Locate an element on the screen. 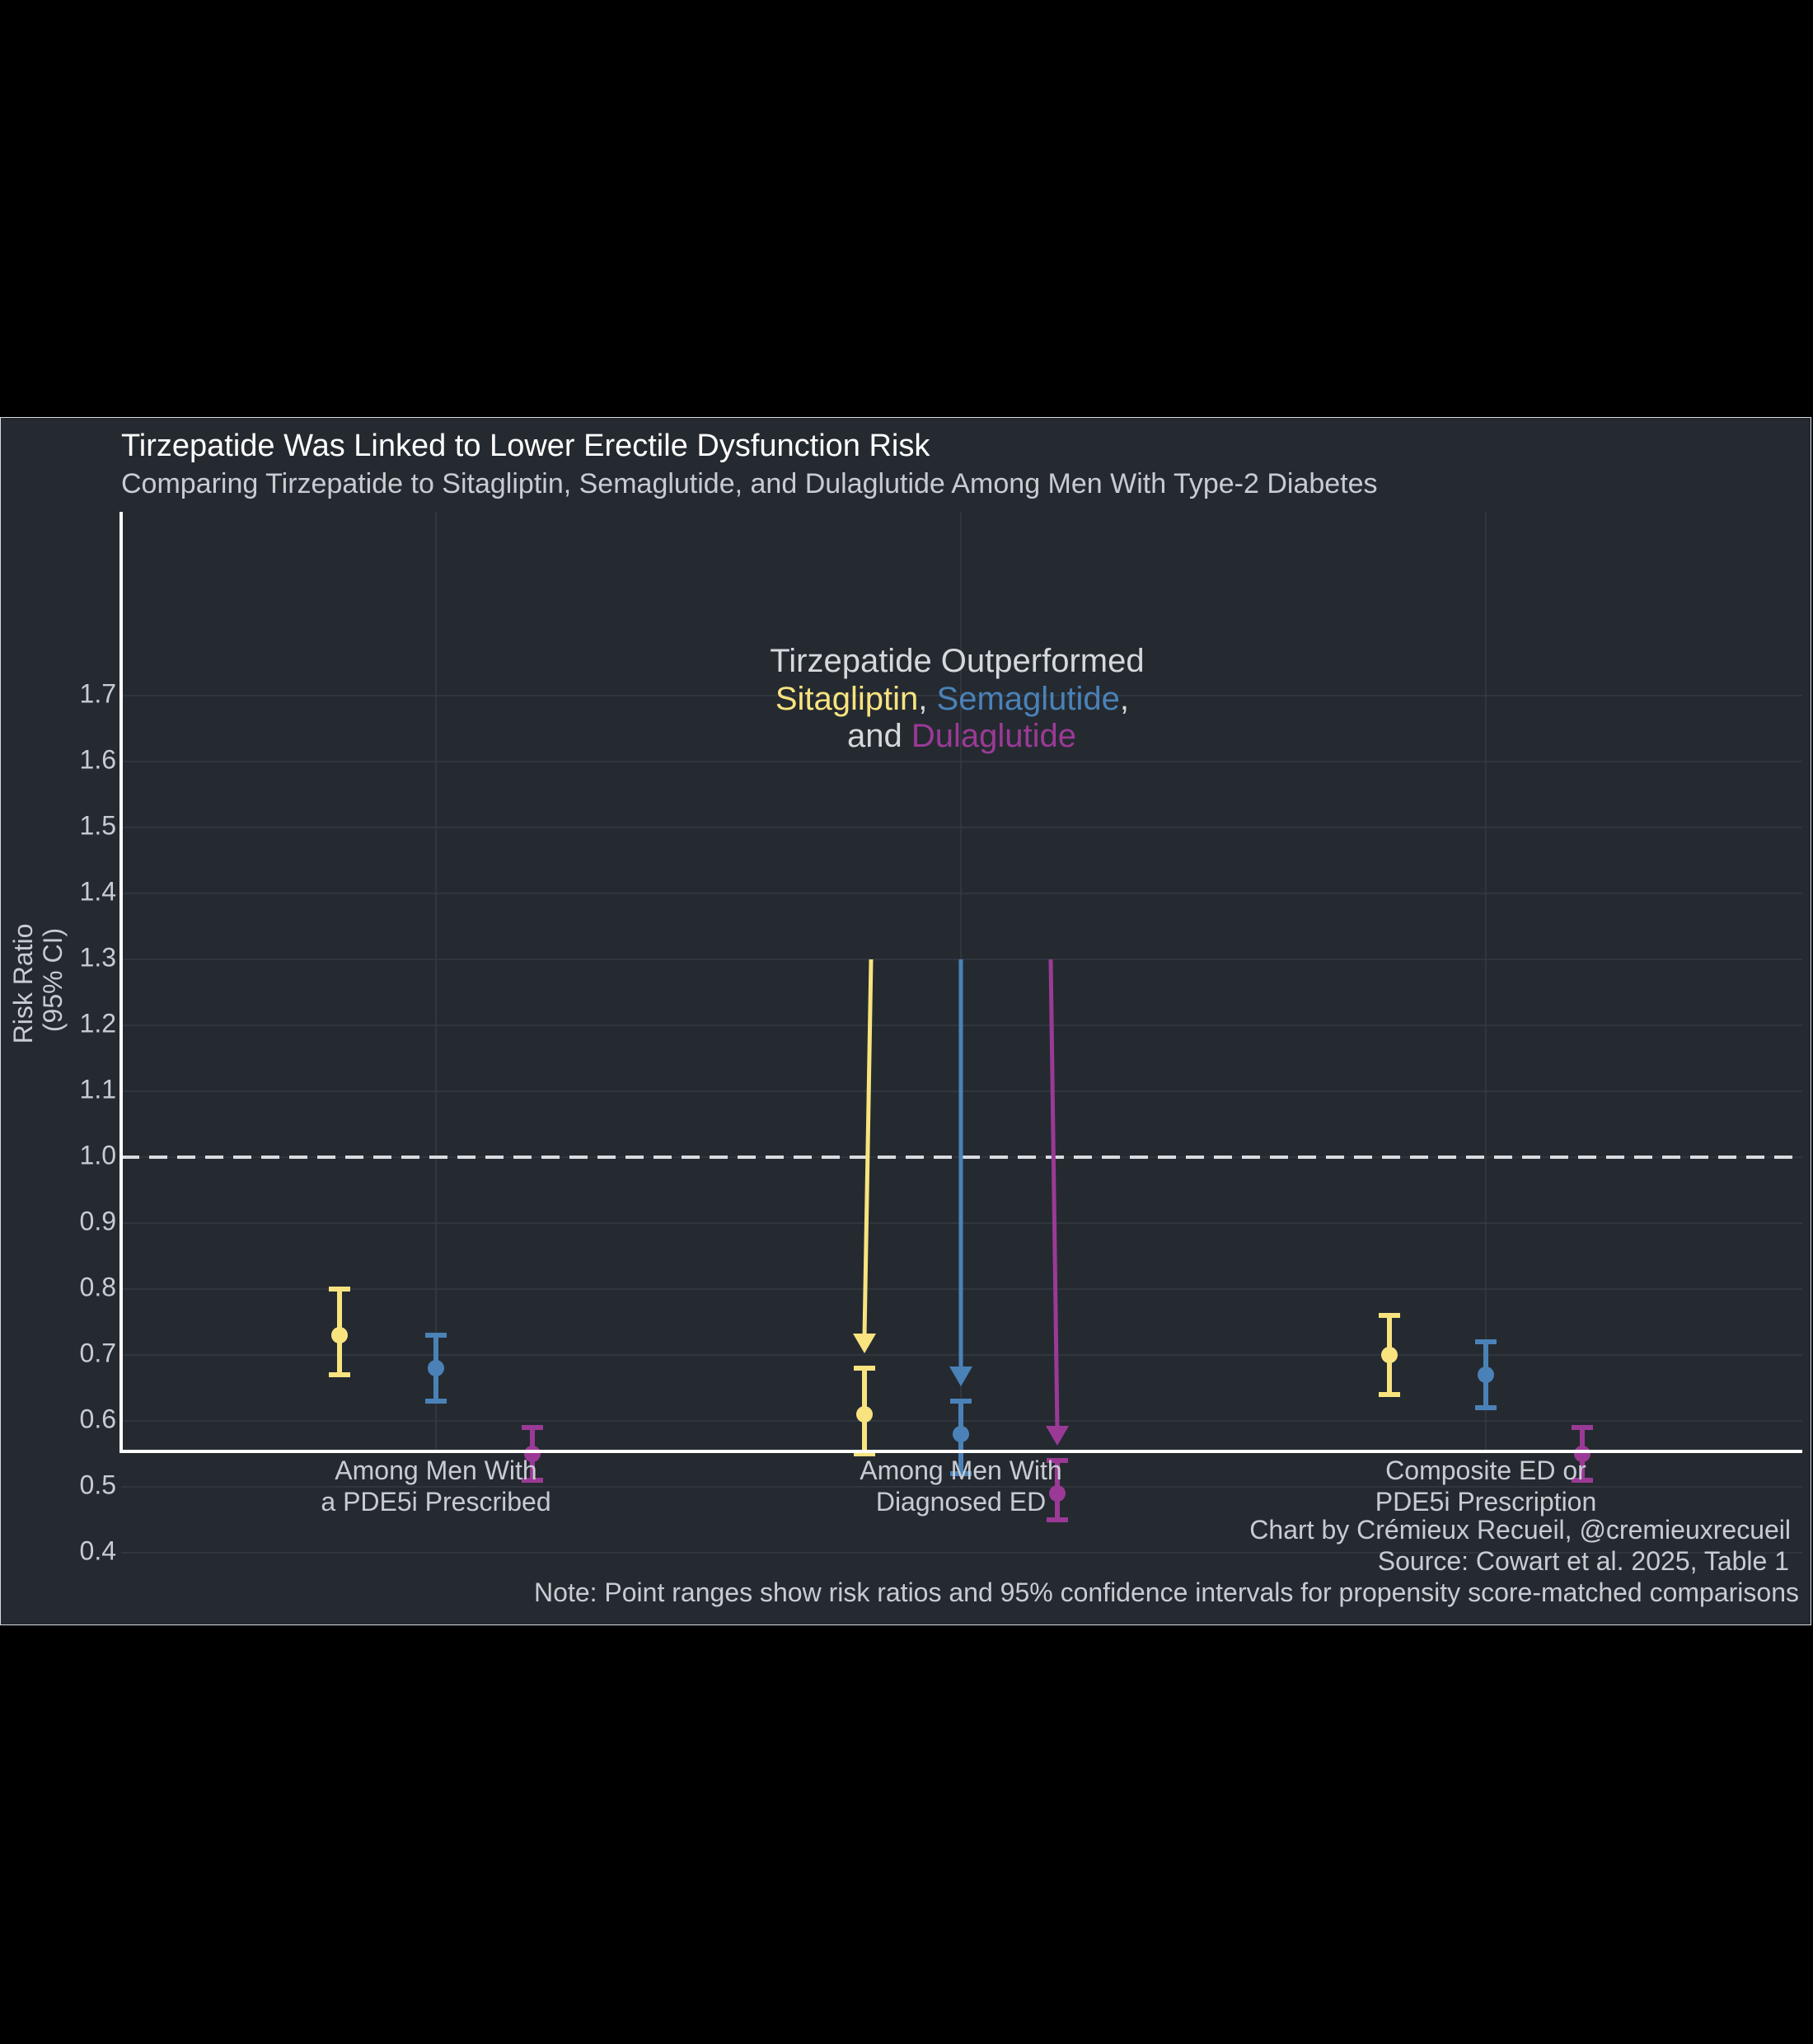  x-tick-label-line: Composite ED or is located at coordinates (1485, 1470).